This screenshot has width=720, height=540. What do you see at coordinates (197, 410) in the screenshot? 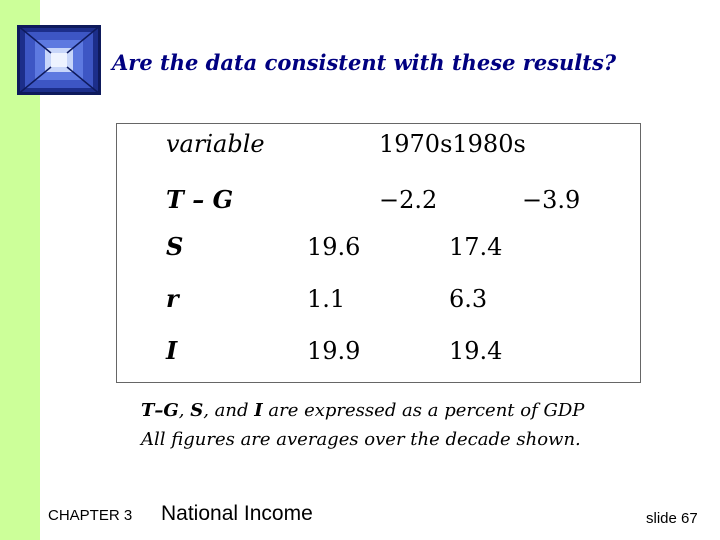
I see `footnote-var-s: S` at bounding box center [197, 410].